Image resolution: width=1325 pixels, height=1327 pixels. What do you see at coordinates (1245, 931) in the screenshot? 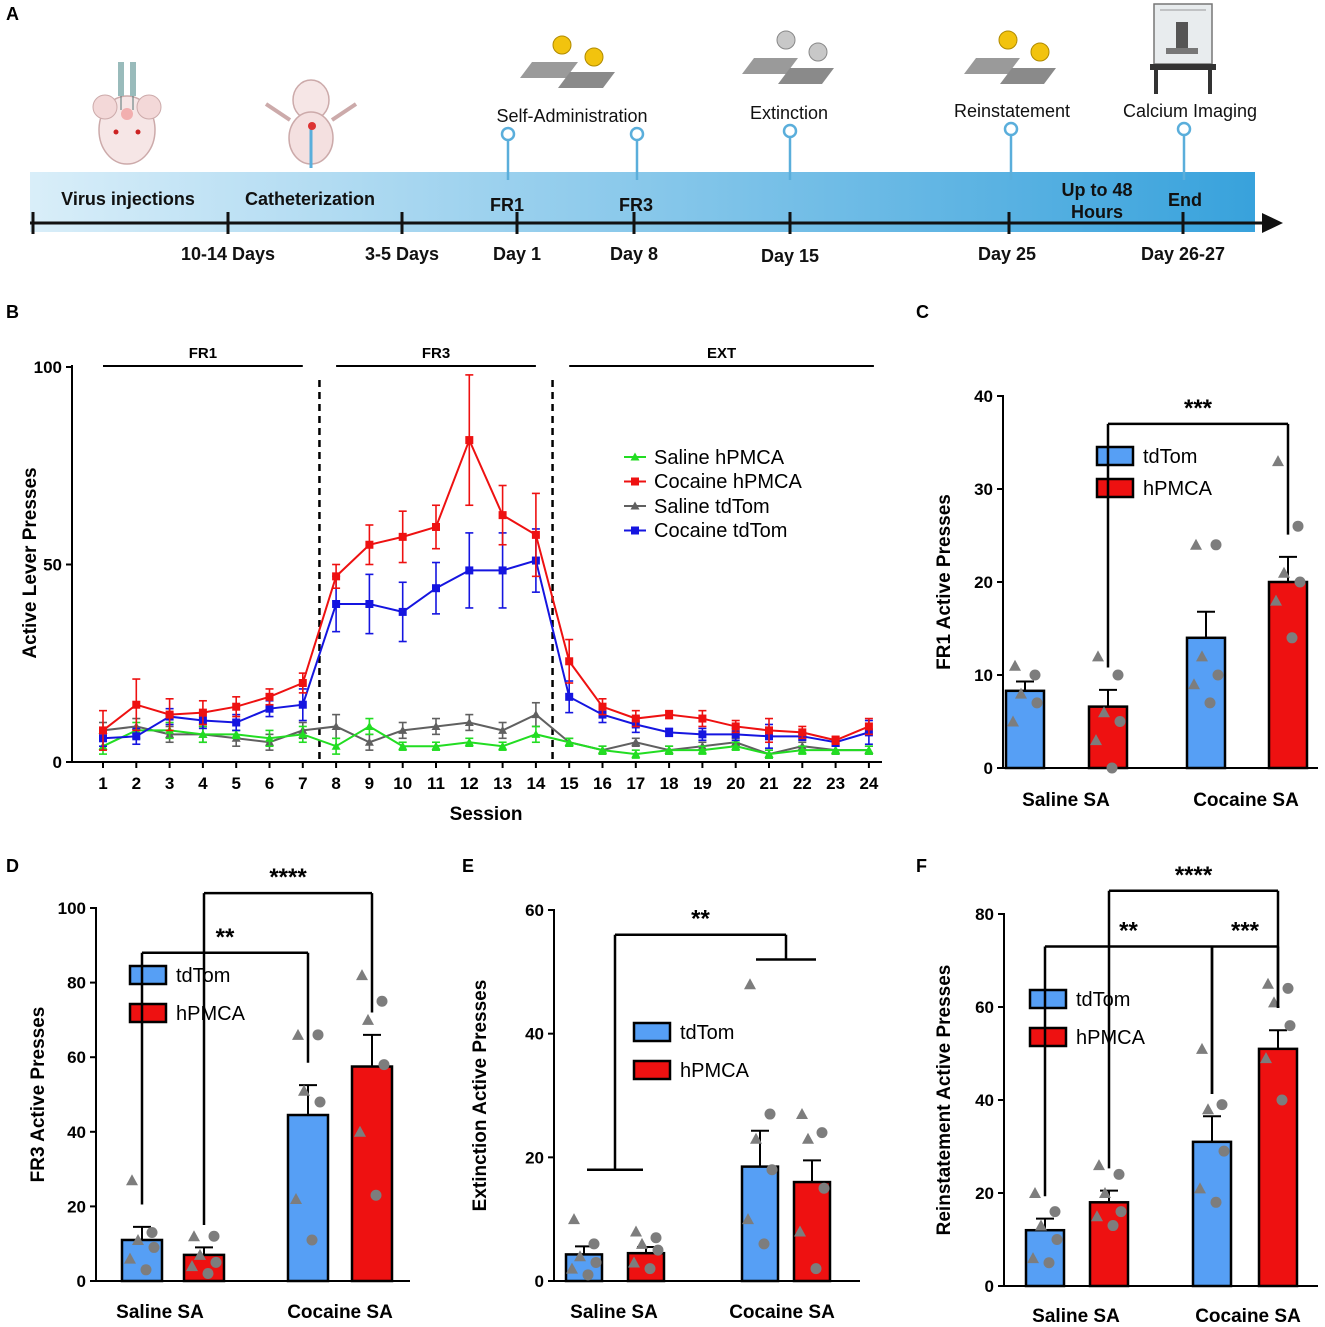
I see `significance-stars: ***` at bounding box center [1245, 931].